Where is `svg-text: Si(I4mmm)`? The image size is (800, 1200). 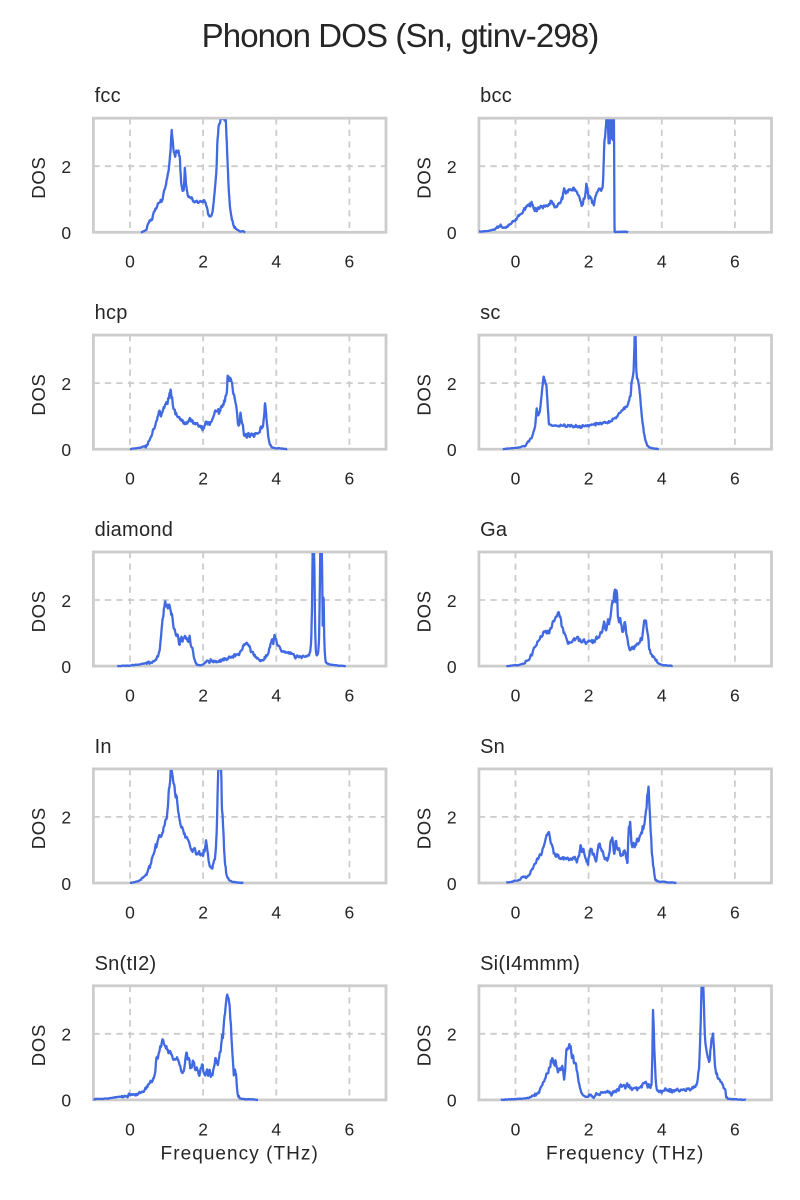
svg-text: Si(I4mmm) is located at coordinates (530, 964).